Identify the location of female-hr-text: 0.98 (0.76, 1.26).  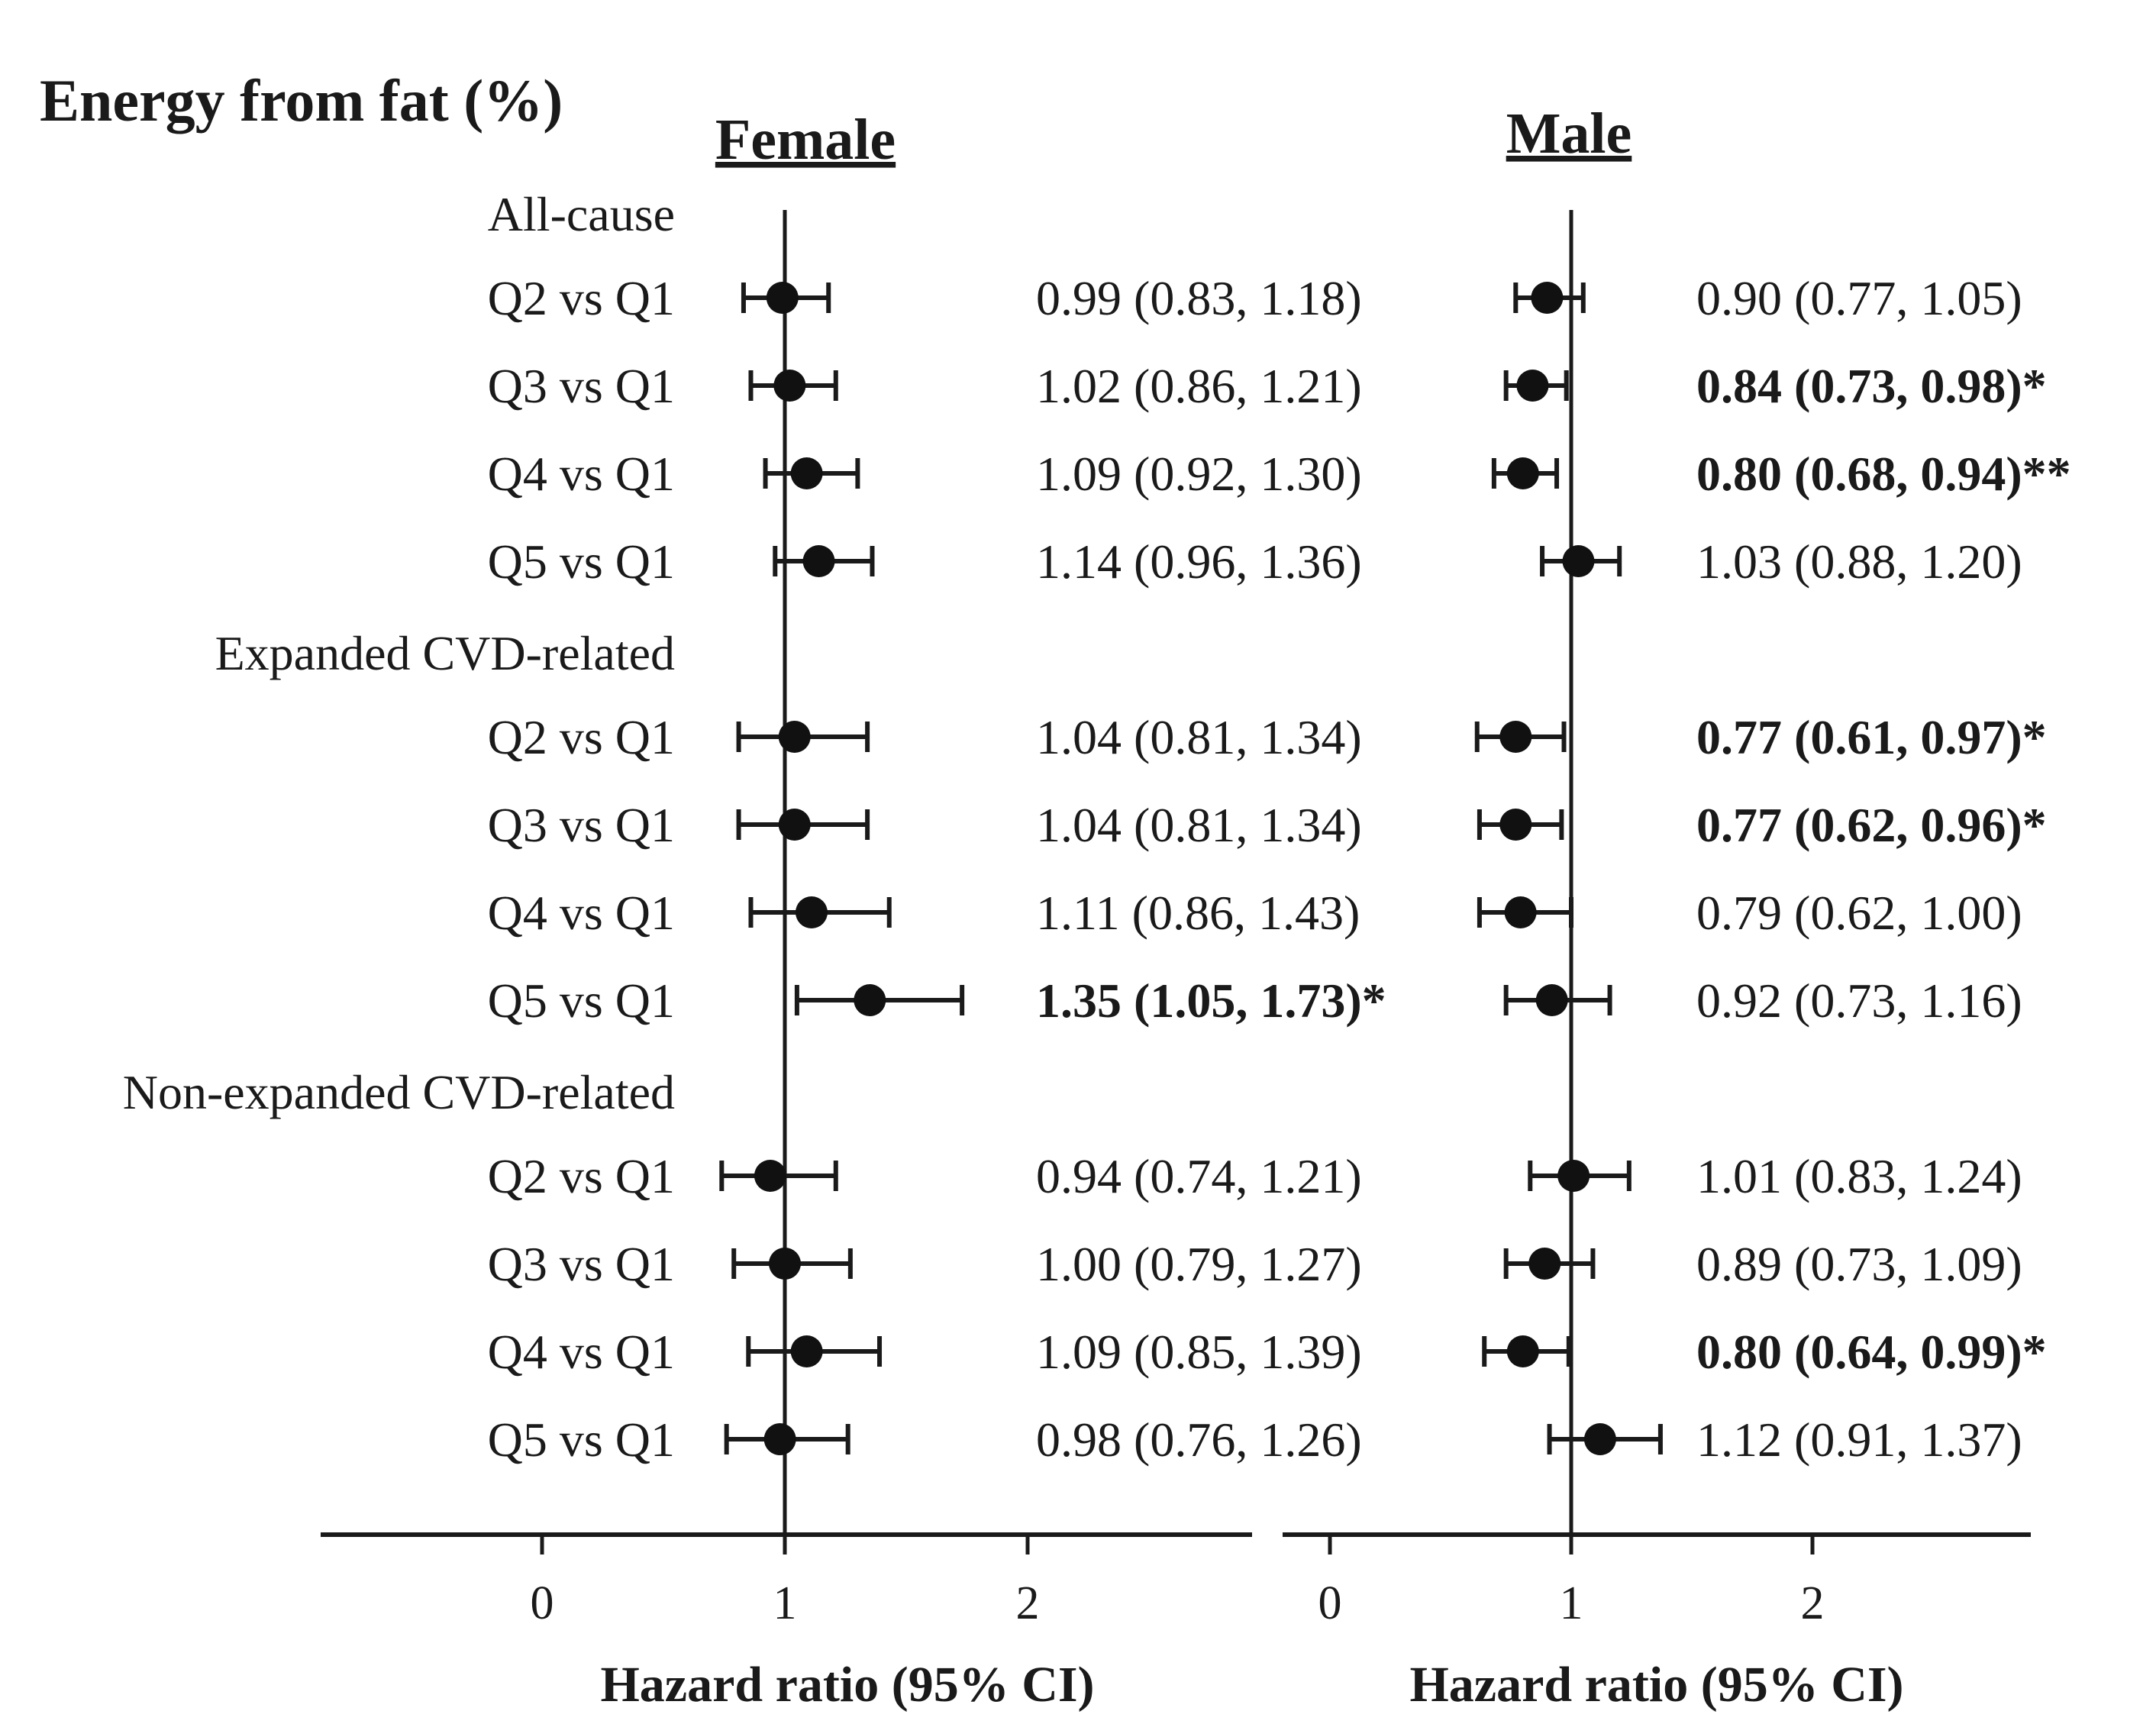
(1199, 1439).